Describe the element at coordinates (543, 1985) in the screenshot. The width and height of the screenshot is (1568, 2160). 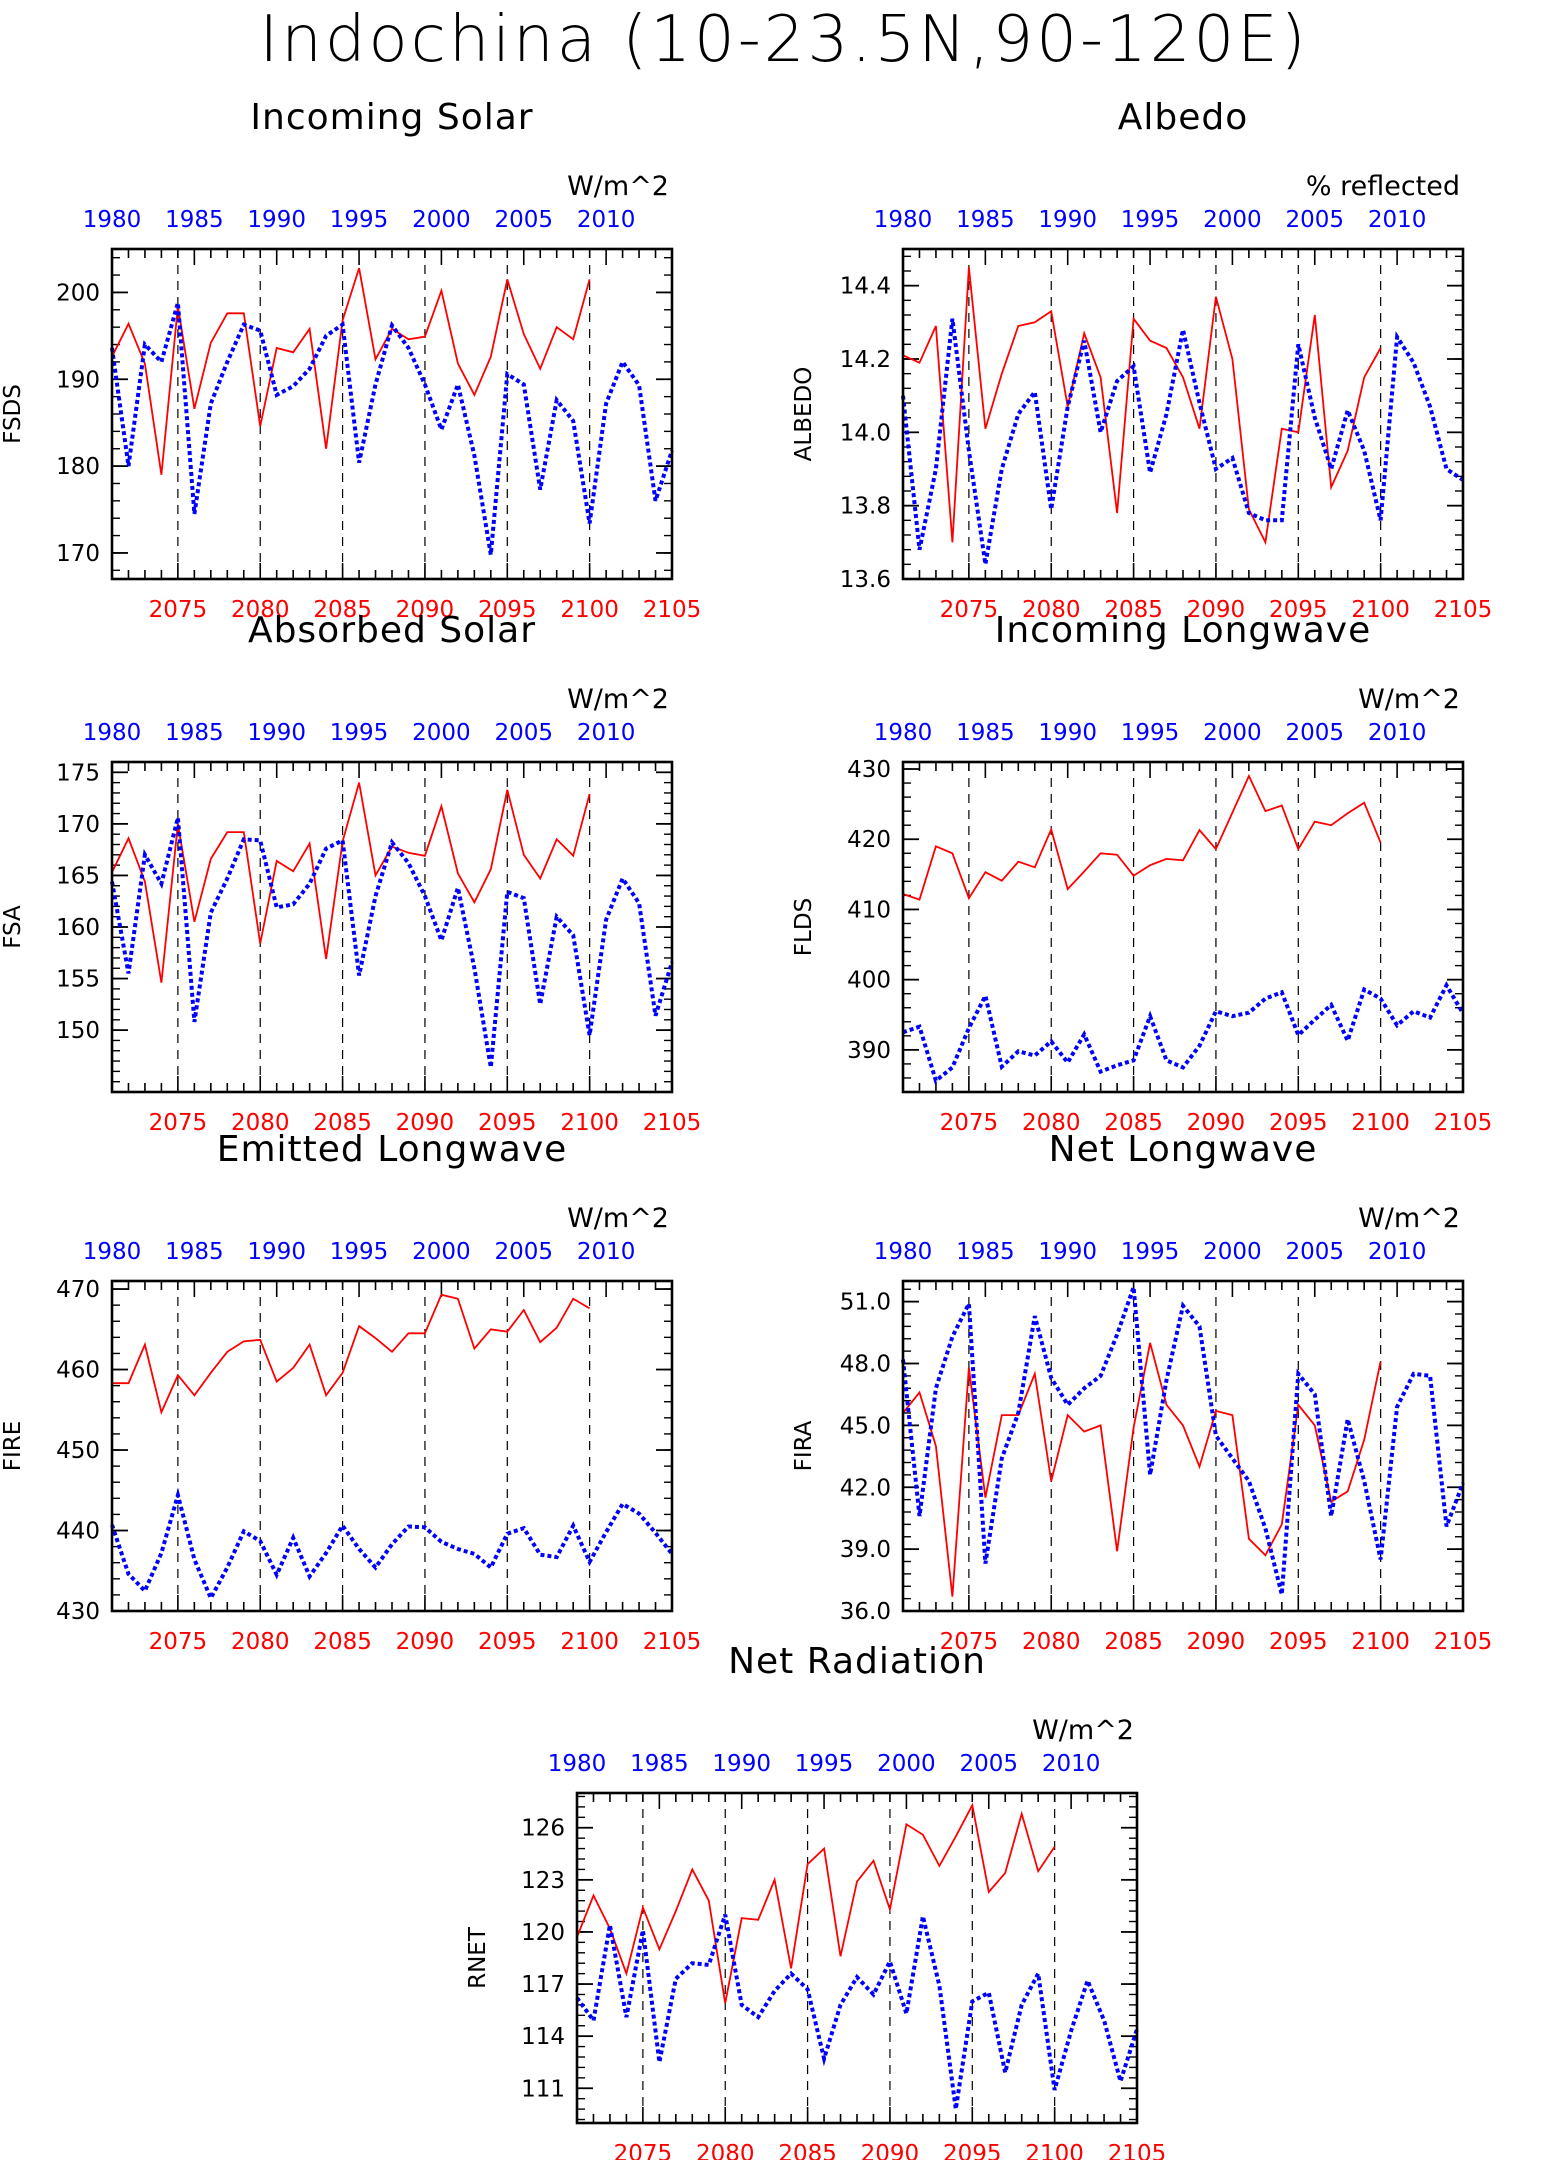
I see `y-tick-label: 117` at that location.